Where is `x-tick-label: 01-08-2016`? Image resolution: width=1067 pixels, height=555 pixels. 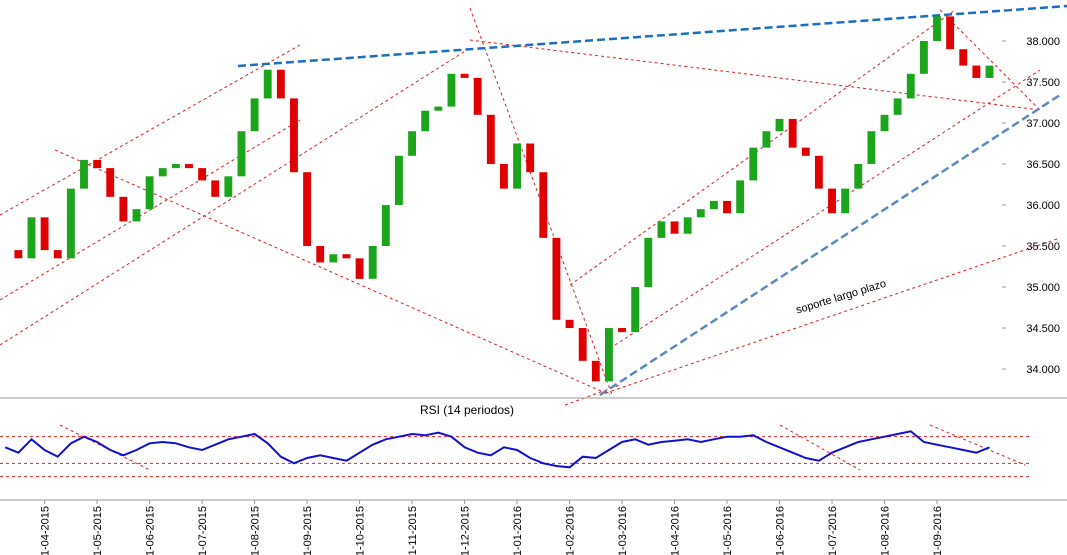 x-tick-label: 01-08-2016 is located at coordinates (886, 530).